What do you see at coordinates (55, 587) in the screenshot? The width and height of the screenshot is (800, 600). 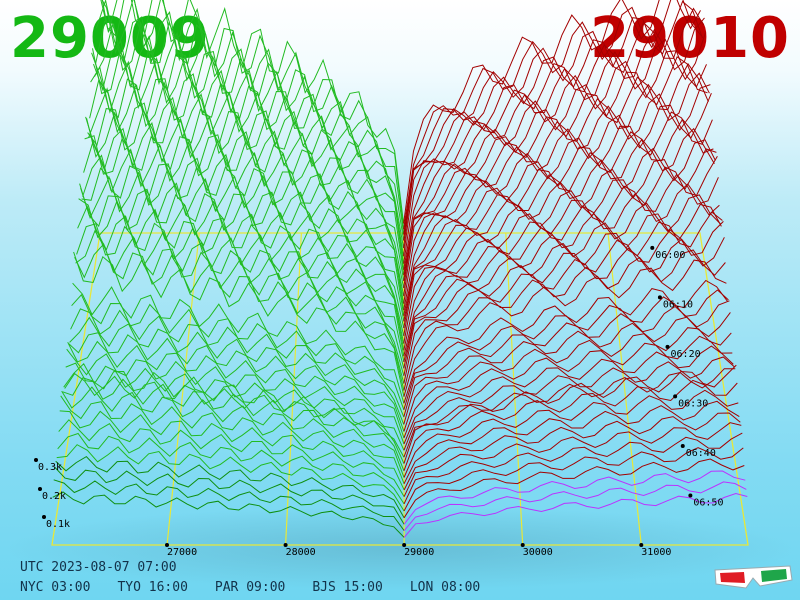 I see `clock-nyc: NYC 03:00` at bounding box center [55, 587].